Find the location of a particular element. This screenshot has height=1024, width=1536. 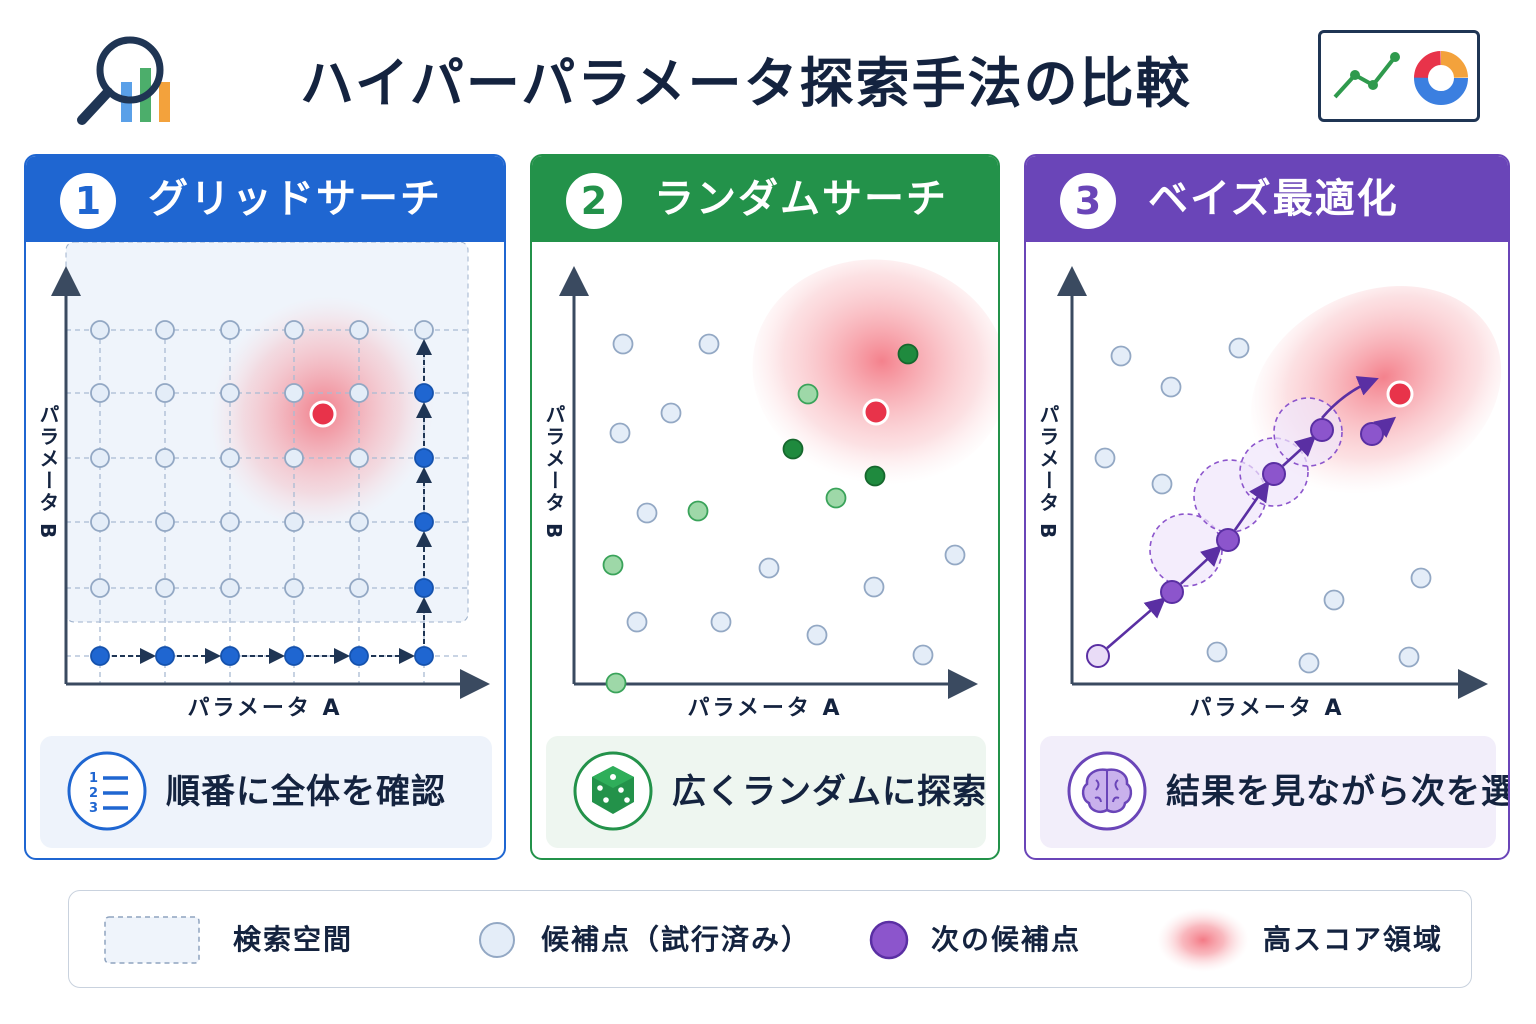

legend: 検索空間 候補点（試行済み） 次の候補点 高スコア領域 is located at coordinates (770, 939).